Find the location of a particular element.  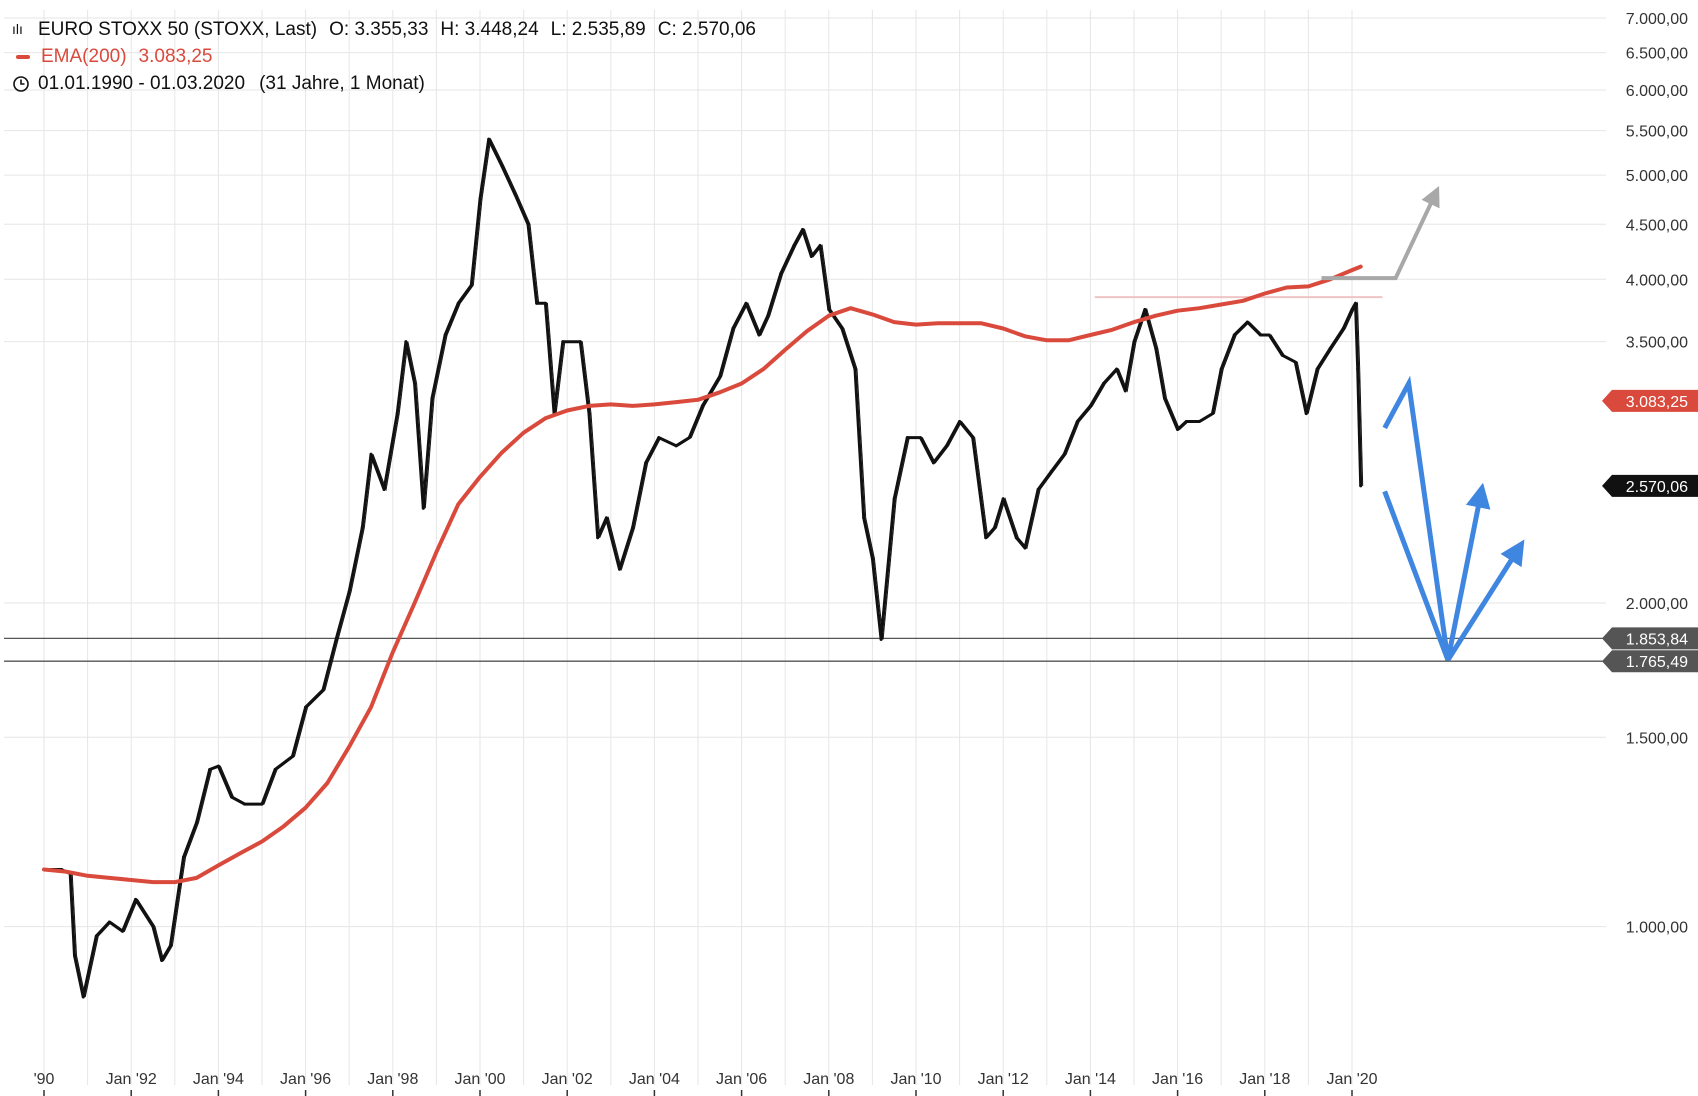

candlestick-icon: ılı is located at coordinates (17, 29).